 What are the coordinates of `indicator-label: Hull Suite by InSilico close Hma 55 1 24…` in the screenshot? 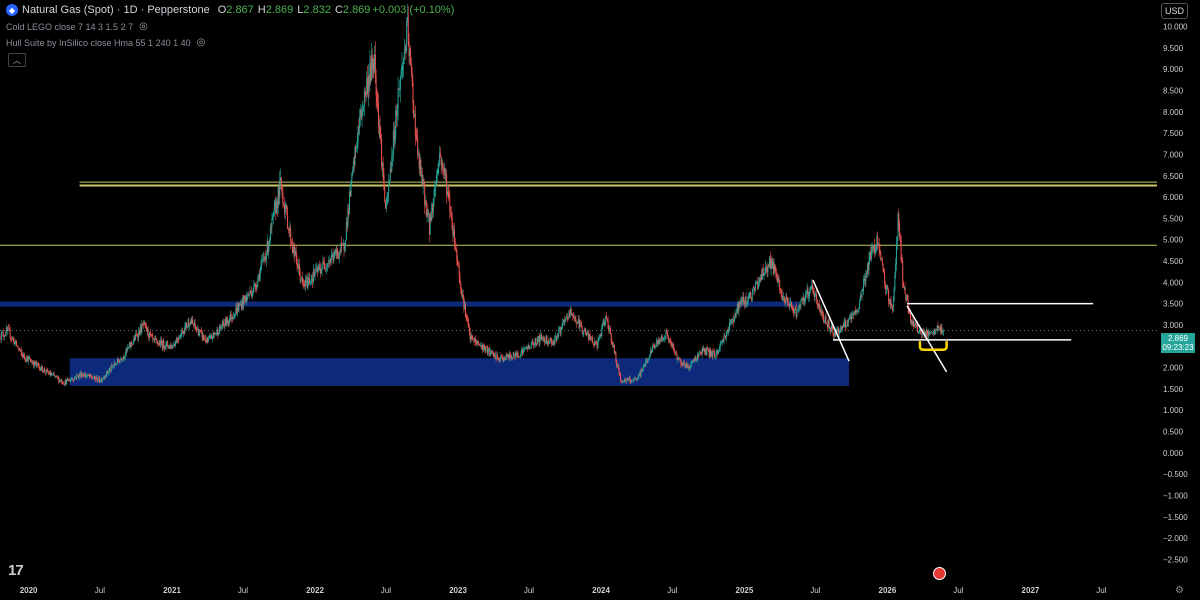 It's located at (98, 42).